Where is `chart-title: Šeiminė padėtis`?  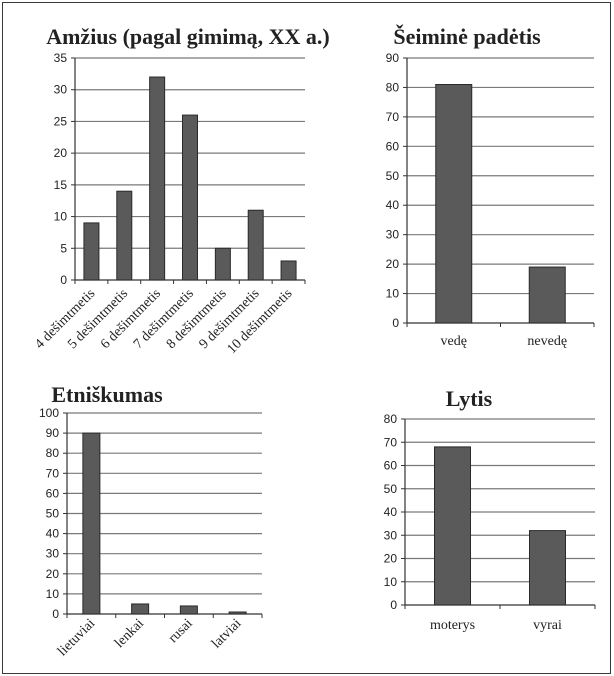
chart-title: Šeiminė padėtis is located at coordinates (467, 36).